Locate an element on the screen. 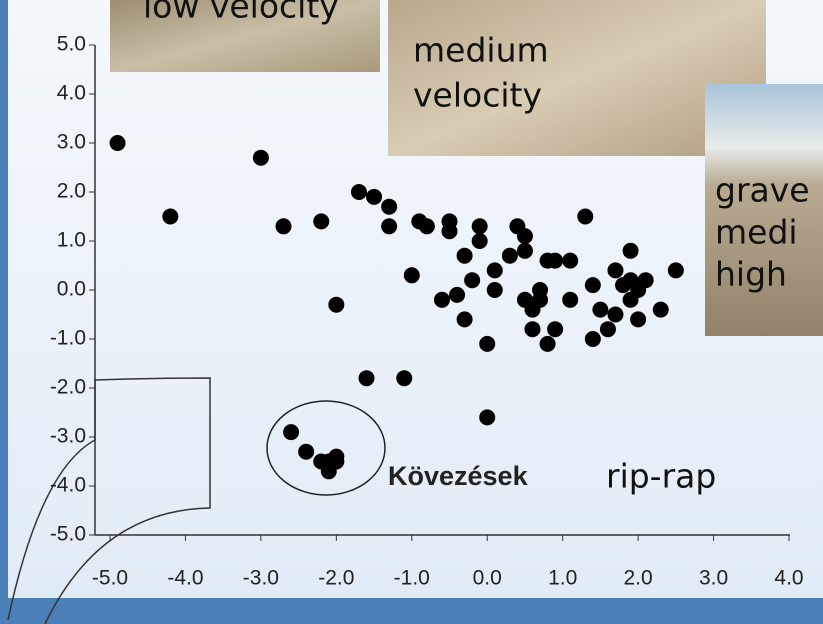 The height and width of the screenshot is (624, 823). y-tick-label: -2.0 is located at coordinates (68, 387).